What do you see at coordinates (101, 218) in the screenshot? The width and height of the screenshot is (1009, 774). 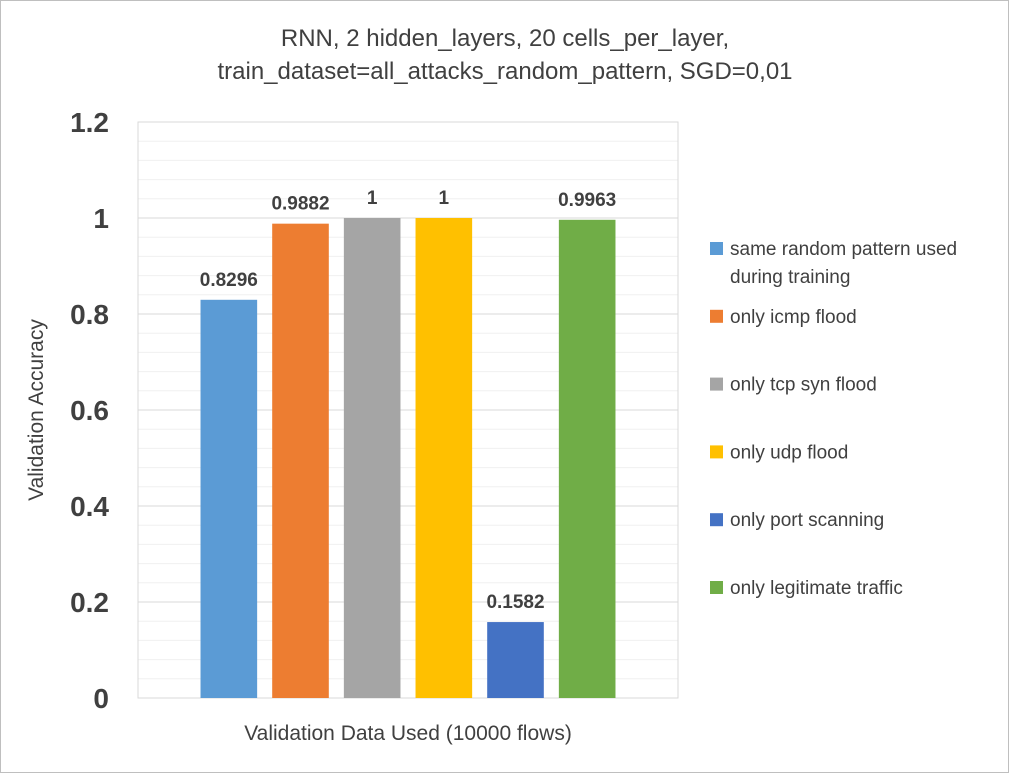 I see `y-tick-label: 1` at bounding box center [101, 218].